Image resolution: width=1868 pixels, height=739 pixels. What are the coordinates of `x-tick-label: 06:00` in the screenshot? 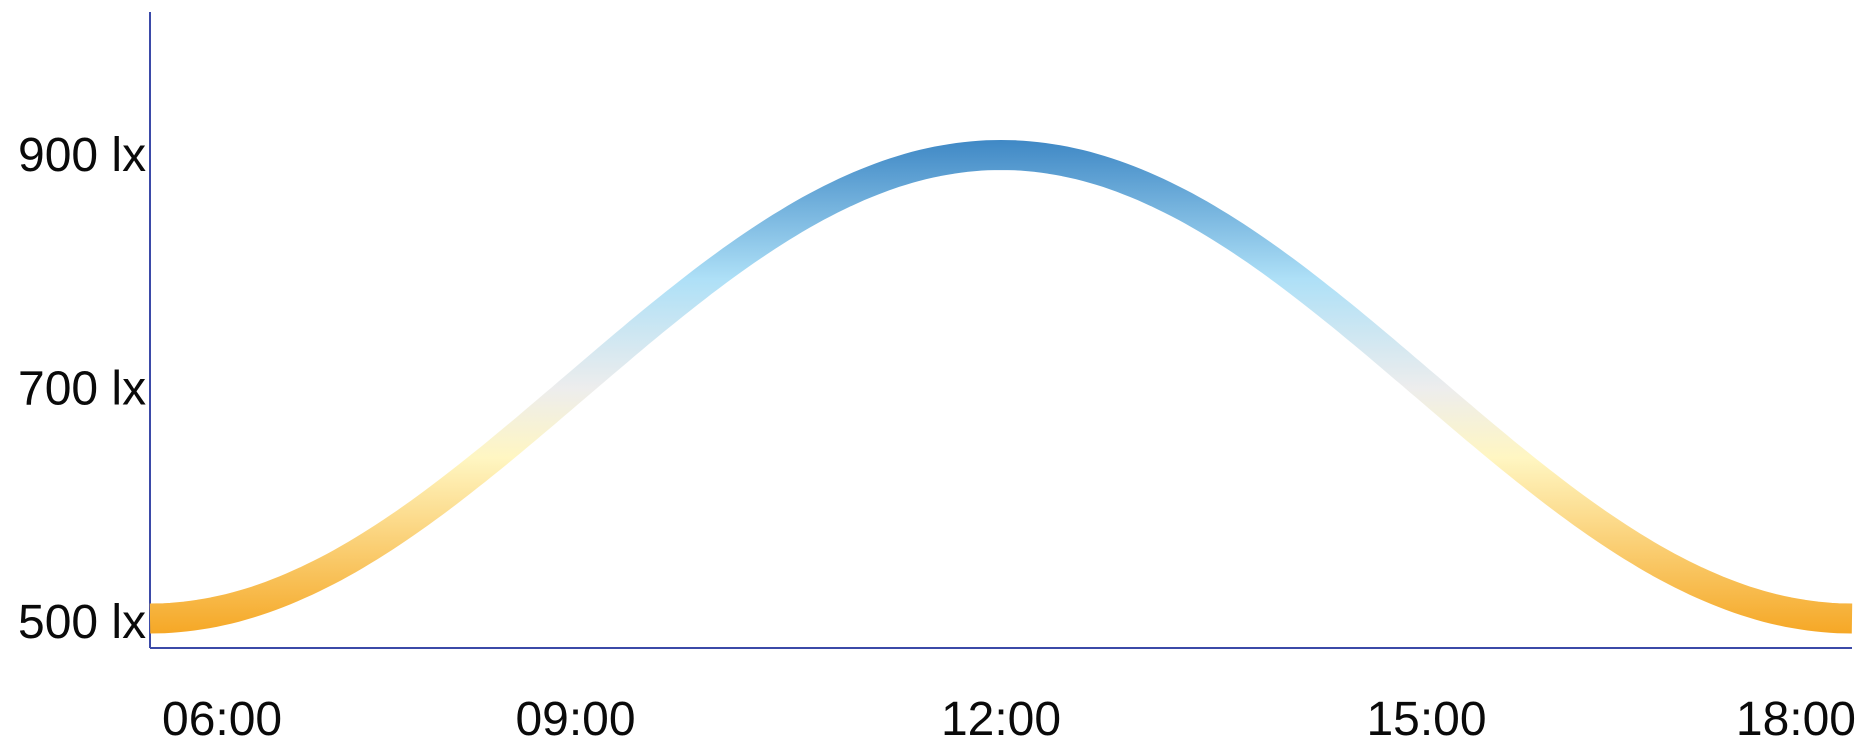 It's located at (222, 716).